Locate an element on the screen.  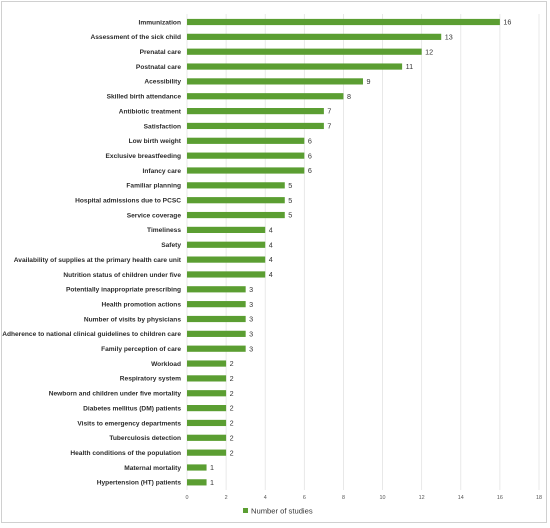
category-label: Low birth weight is located at coordinates (155, 141).